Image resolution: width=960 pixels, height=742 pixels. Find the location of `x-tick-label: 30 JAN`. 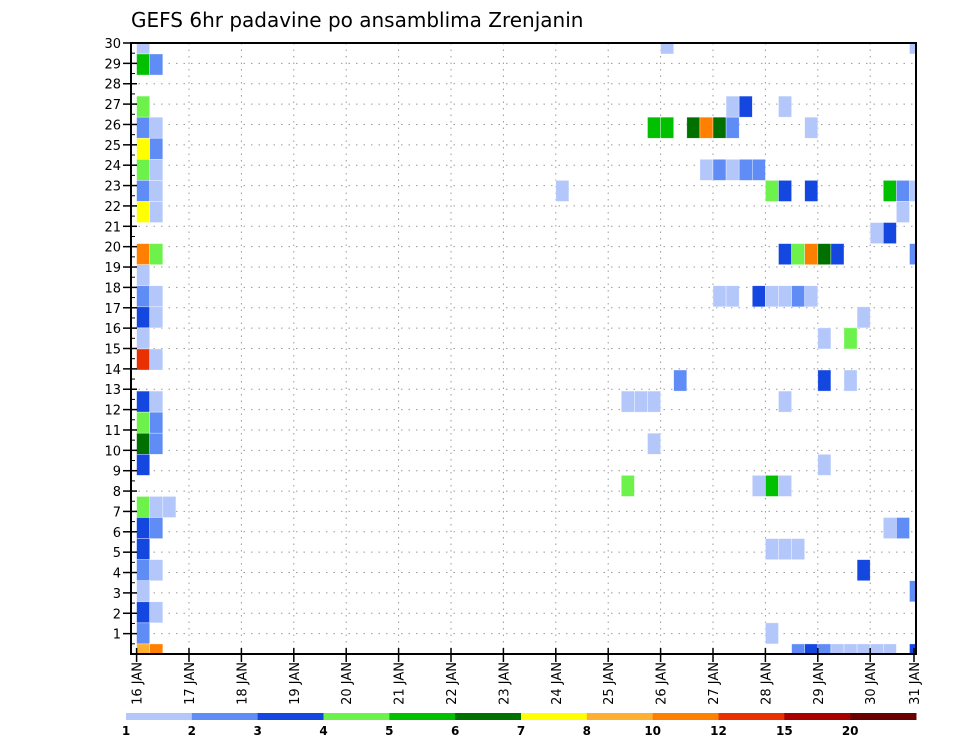

x-tick-label: 30 JAN is located at coordinates (871, 683).